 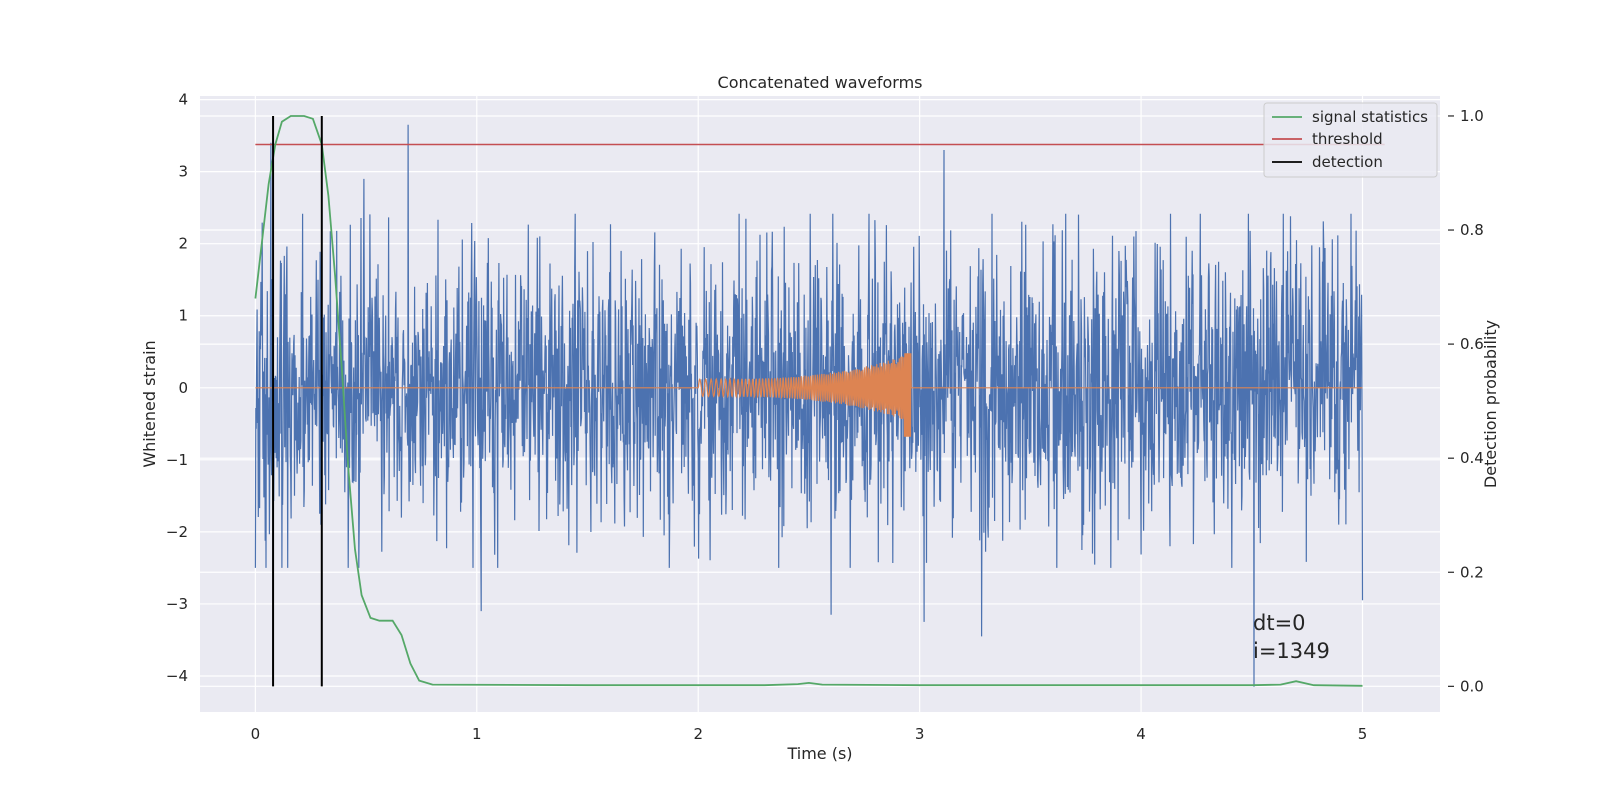 I want to click on y-tick-label: 1, so click(x=183, y=316).